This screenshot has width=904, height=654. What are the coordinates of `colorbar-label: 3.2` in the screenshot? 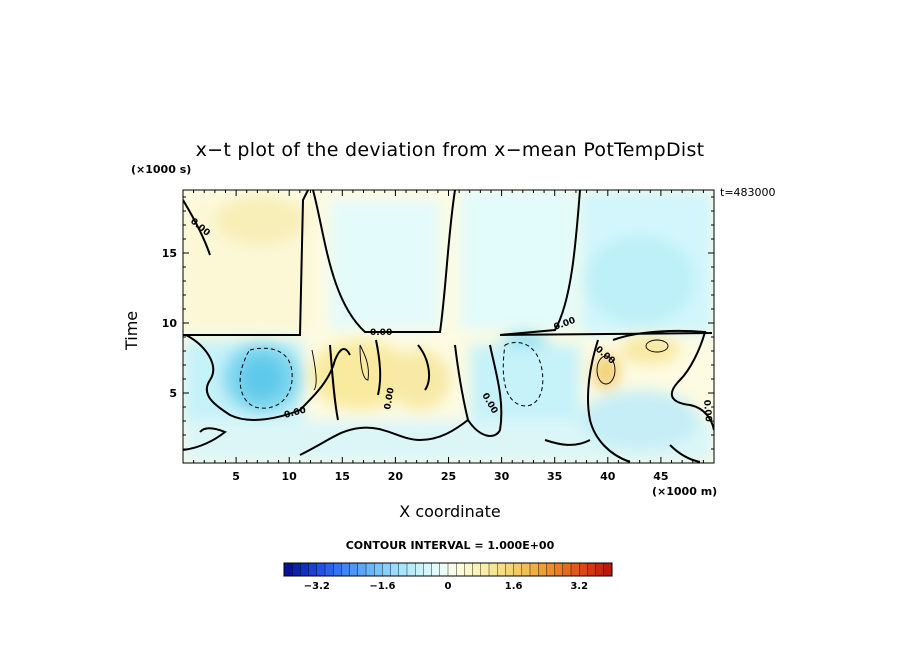 It's located at (579, 586).